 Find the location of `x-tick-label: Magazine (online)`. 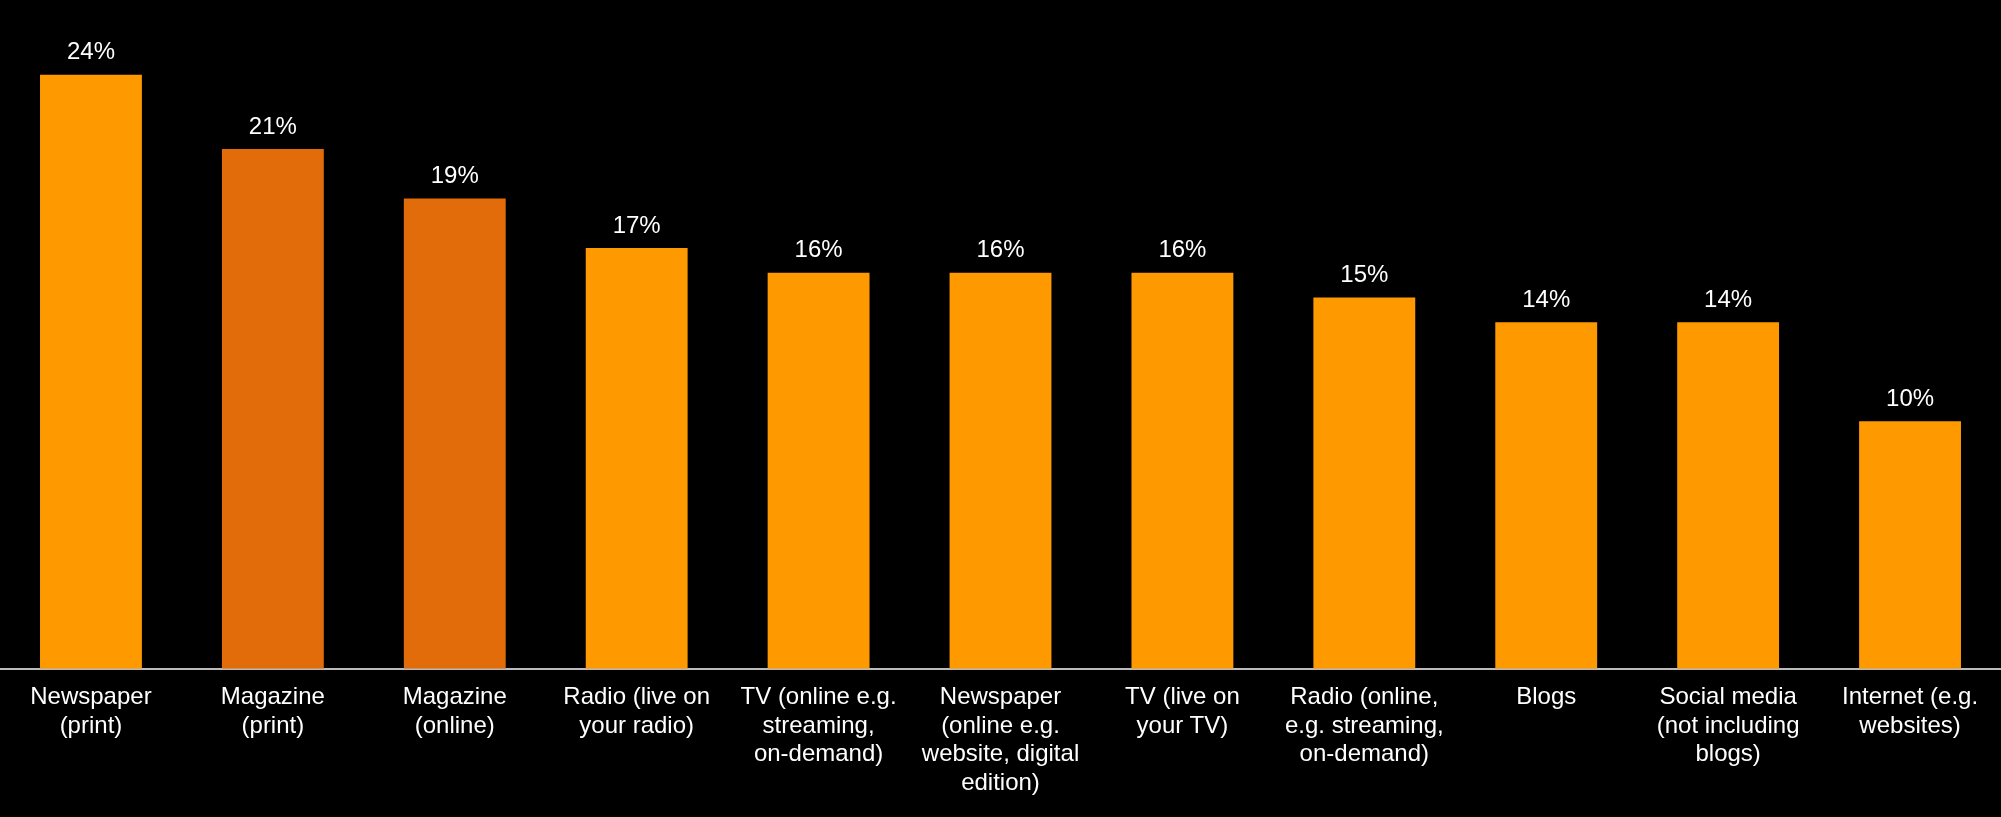

x-tick-label: Magazine (online) is located at coordinates (454, 709).